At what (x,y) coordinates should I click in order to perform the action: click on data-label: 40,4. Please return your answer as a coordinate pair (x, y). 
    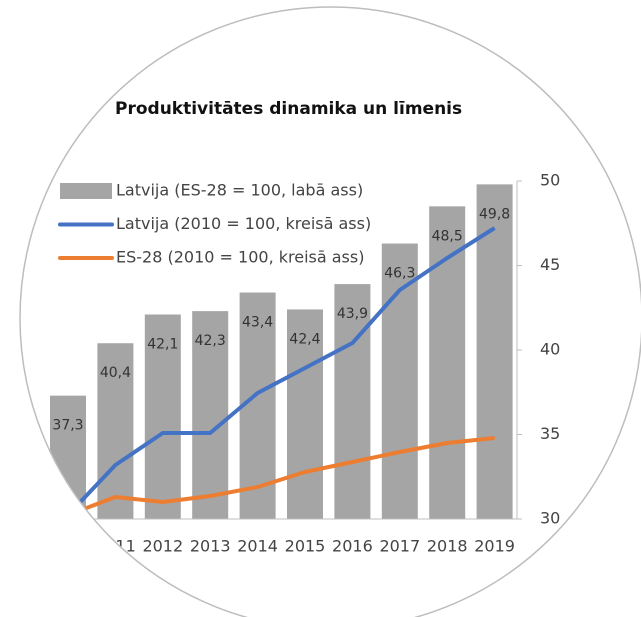
    Looking at the image, I should click on (115, 373).